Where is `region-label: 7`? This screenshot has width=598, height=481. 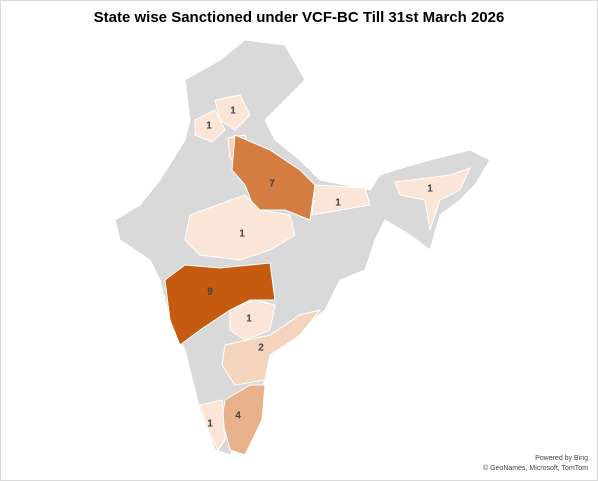
region-label: 7 is located at coordinates (272, 184).